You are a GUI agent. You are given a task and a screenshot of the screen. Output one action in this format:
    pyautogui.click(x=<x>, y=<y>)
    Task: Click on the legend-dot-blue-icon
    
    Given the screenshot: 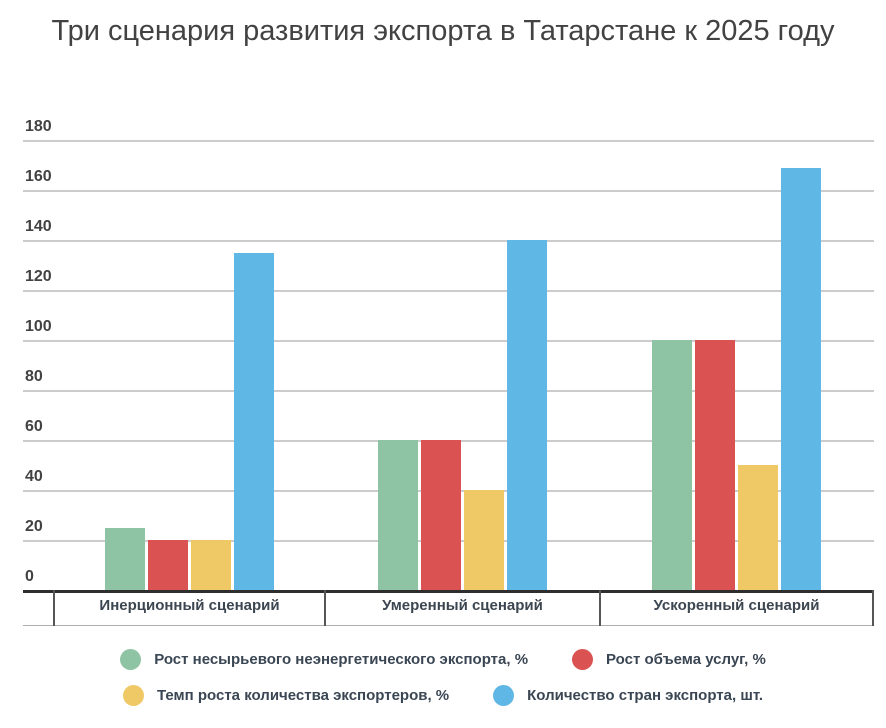 What is the action you would take?
    pyautogui.click(x=504, y=695)
    